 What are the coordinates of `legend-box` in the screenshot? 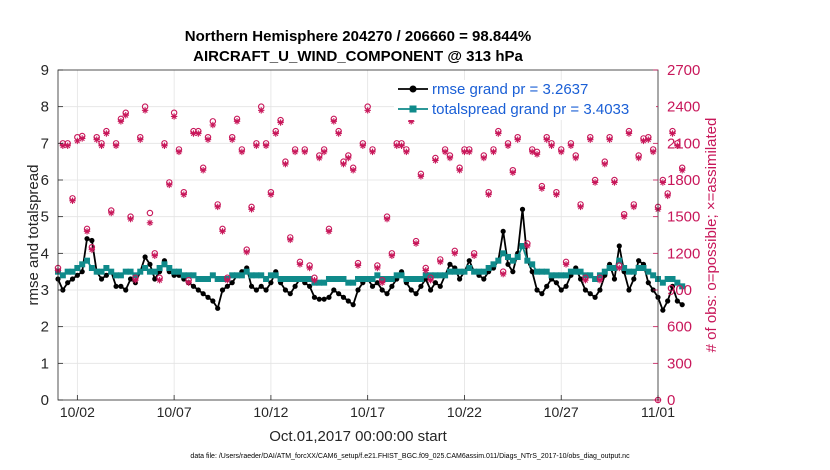 It's located at (525, 100).